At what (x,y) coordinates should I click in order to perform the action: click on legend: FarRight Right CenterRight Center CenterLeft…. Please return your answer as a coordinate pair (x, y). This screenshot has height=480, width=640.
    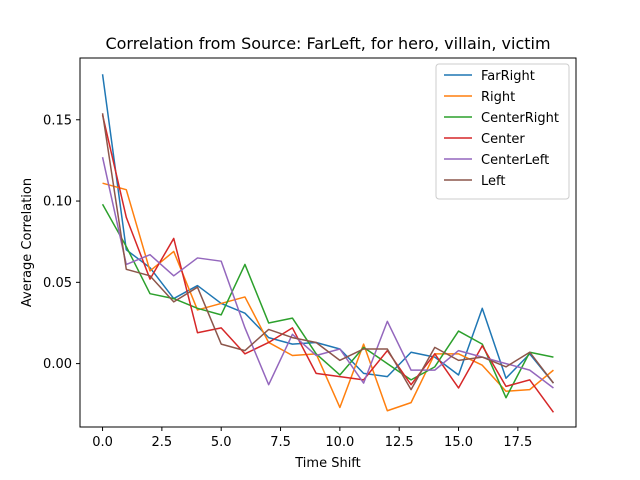
    Looking at the image, I should click on (502, 131).